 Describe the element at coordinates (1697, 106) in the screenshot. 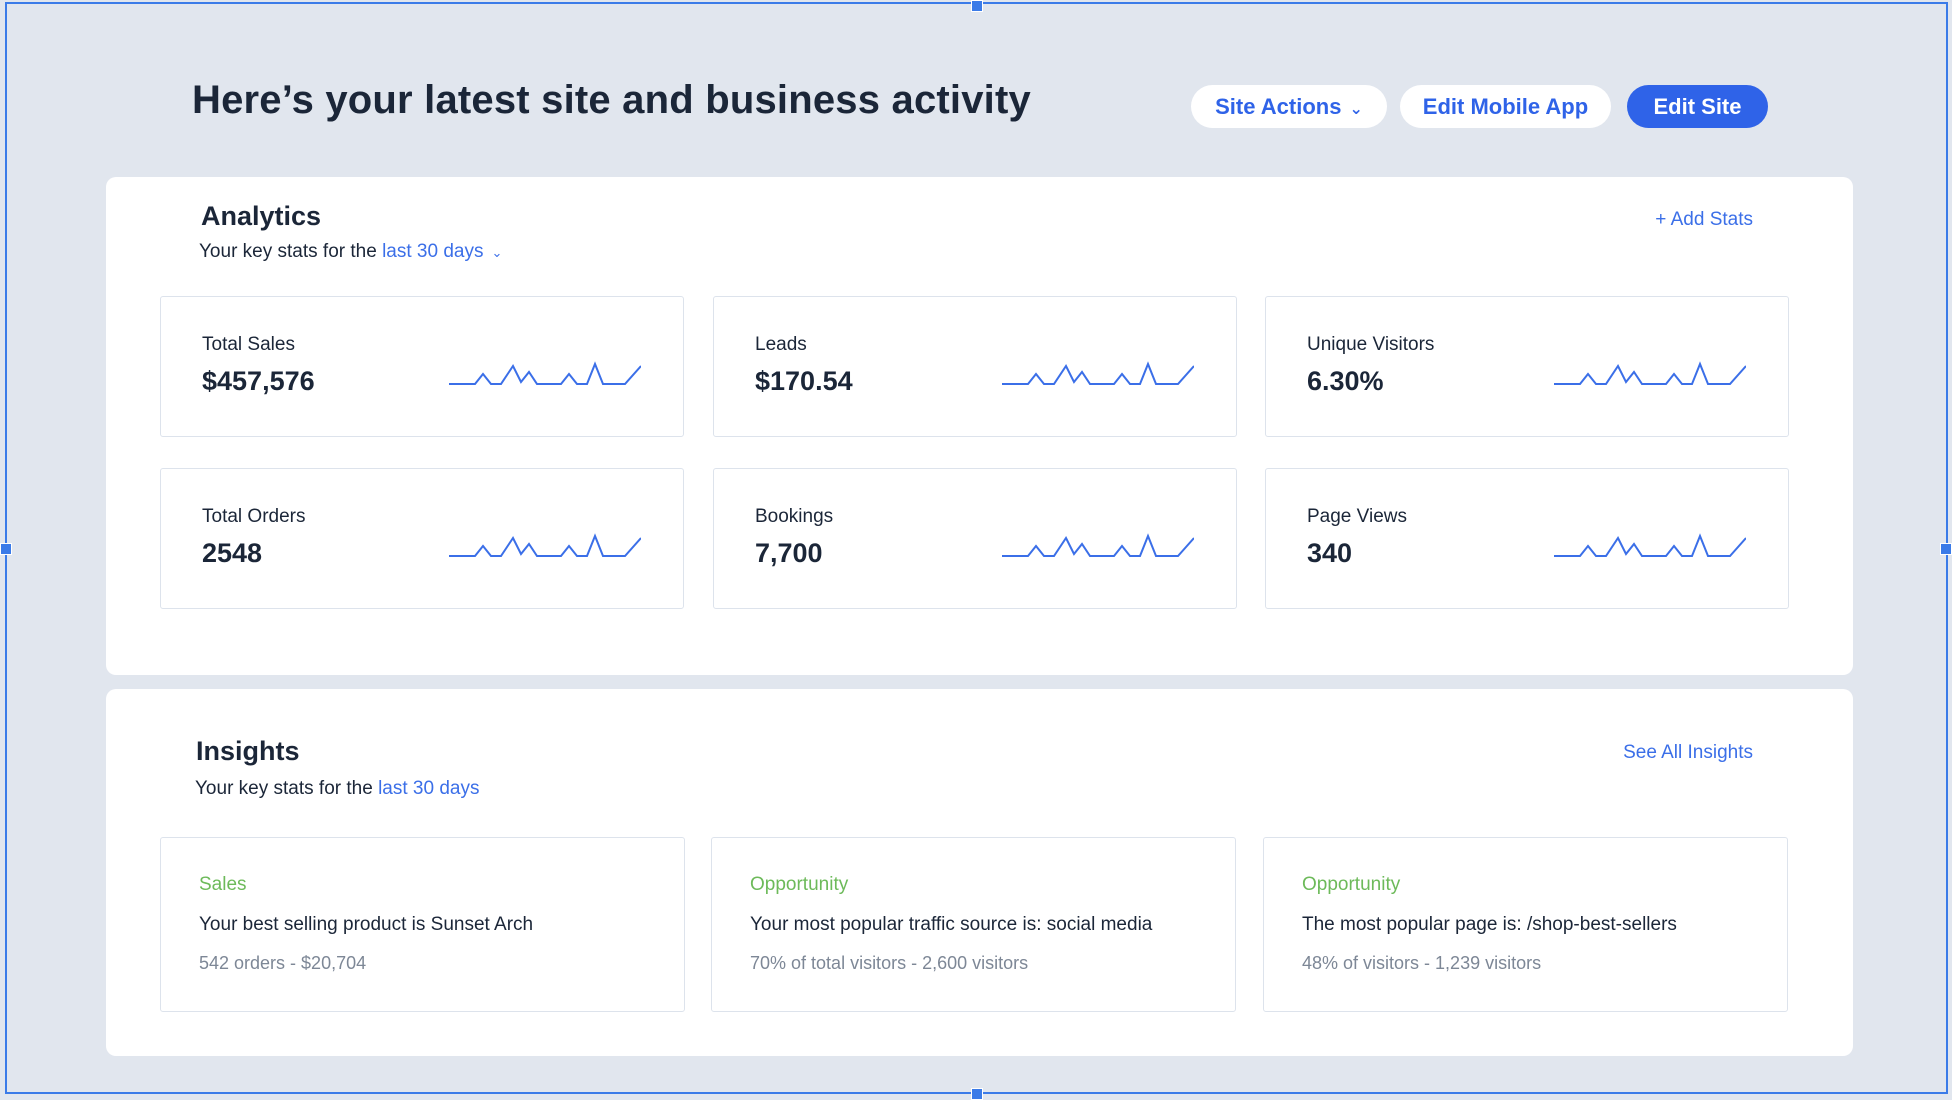

I see `edit-site-button: Edit Site` at that location.